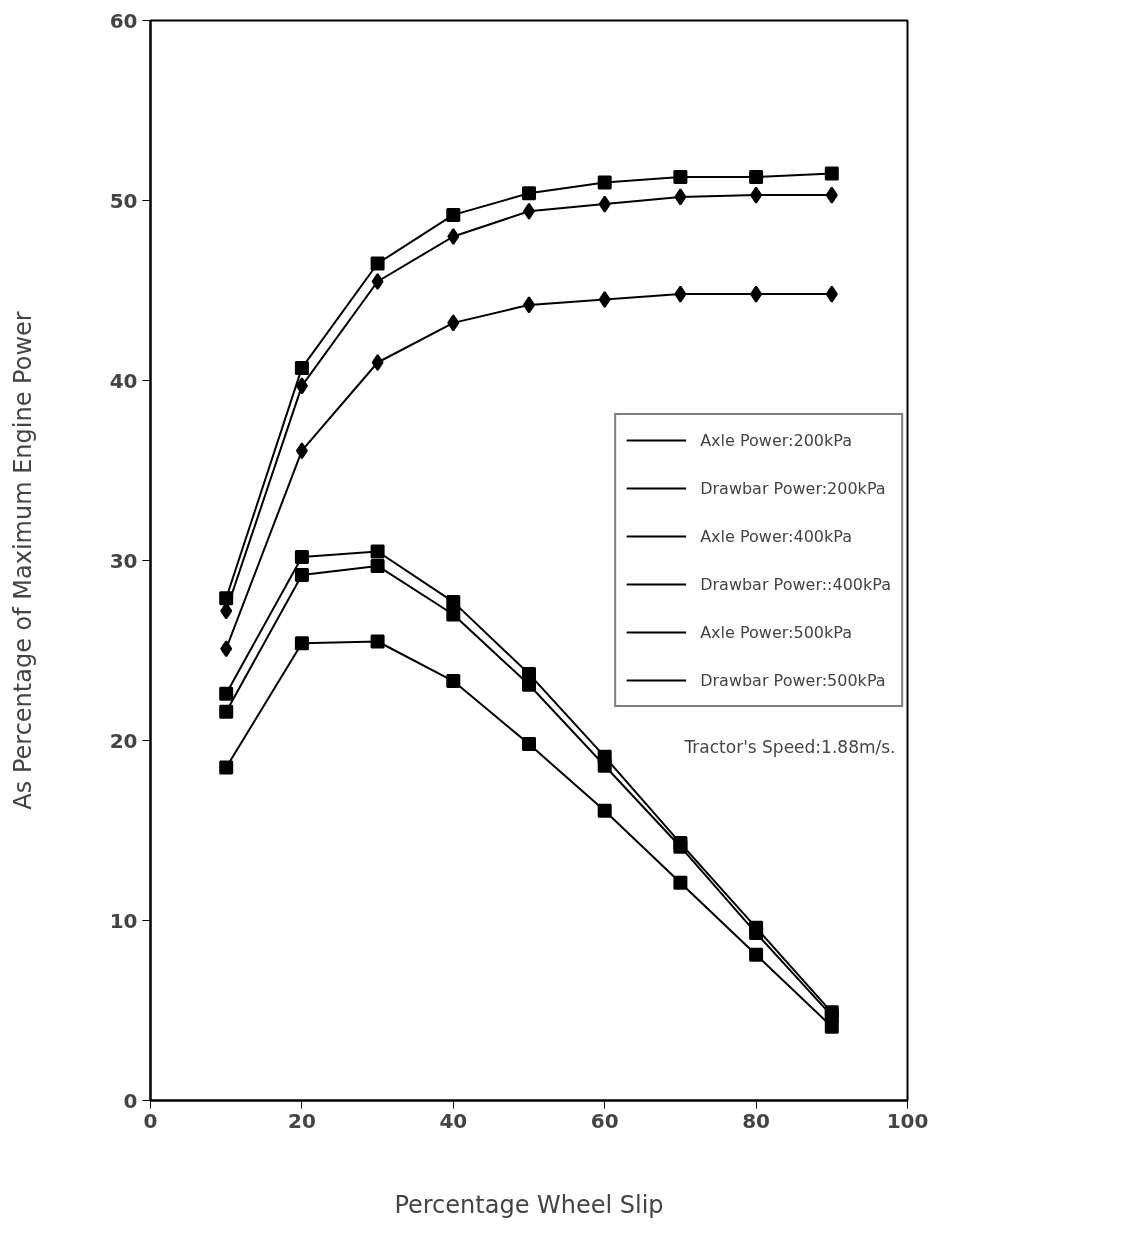  Describe the element at coordinates (756, 1120) in the screenshot. I see `x-tick-label: 80` at that location.